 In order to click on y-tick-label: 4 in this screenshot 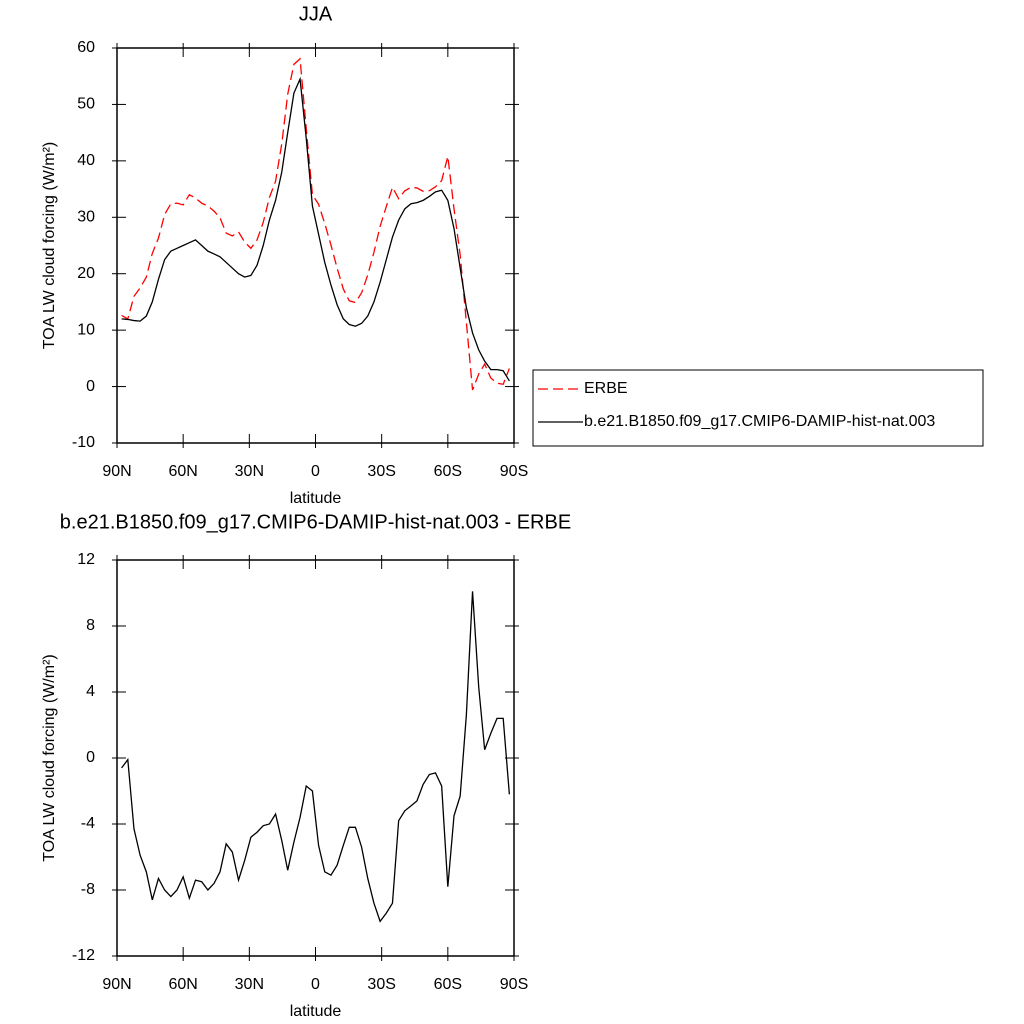, I will do `click(90, 691)`.